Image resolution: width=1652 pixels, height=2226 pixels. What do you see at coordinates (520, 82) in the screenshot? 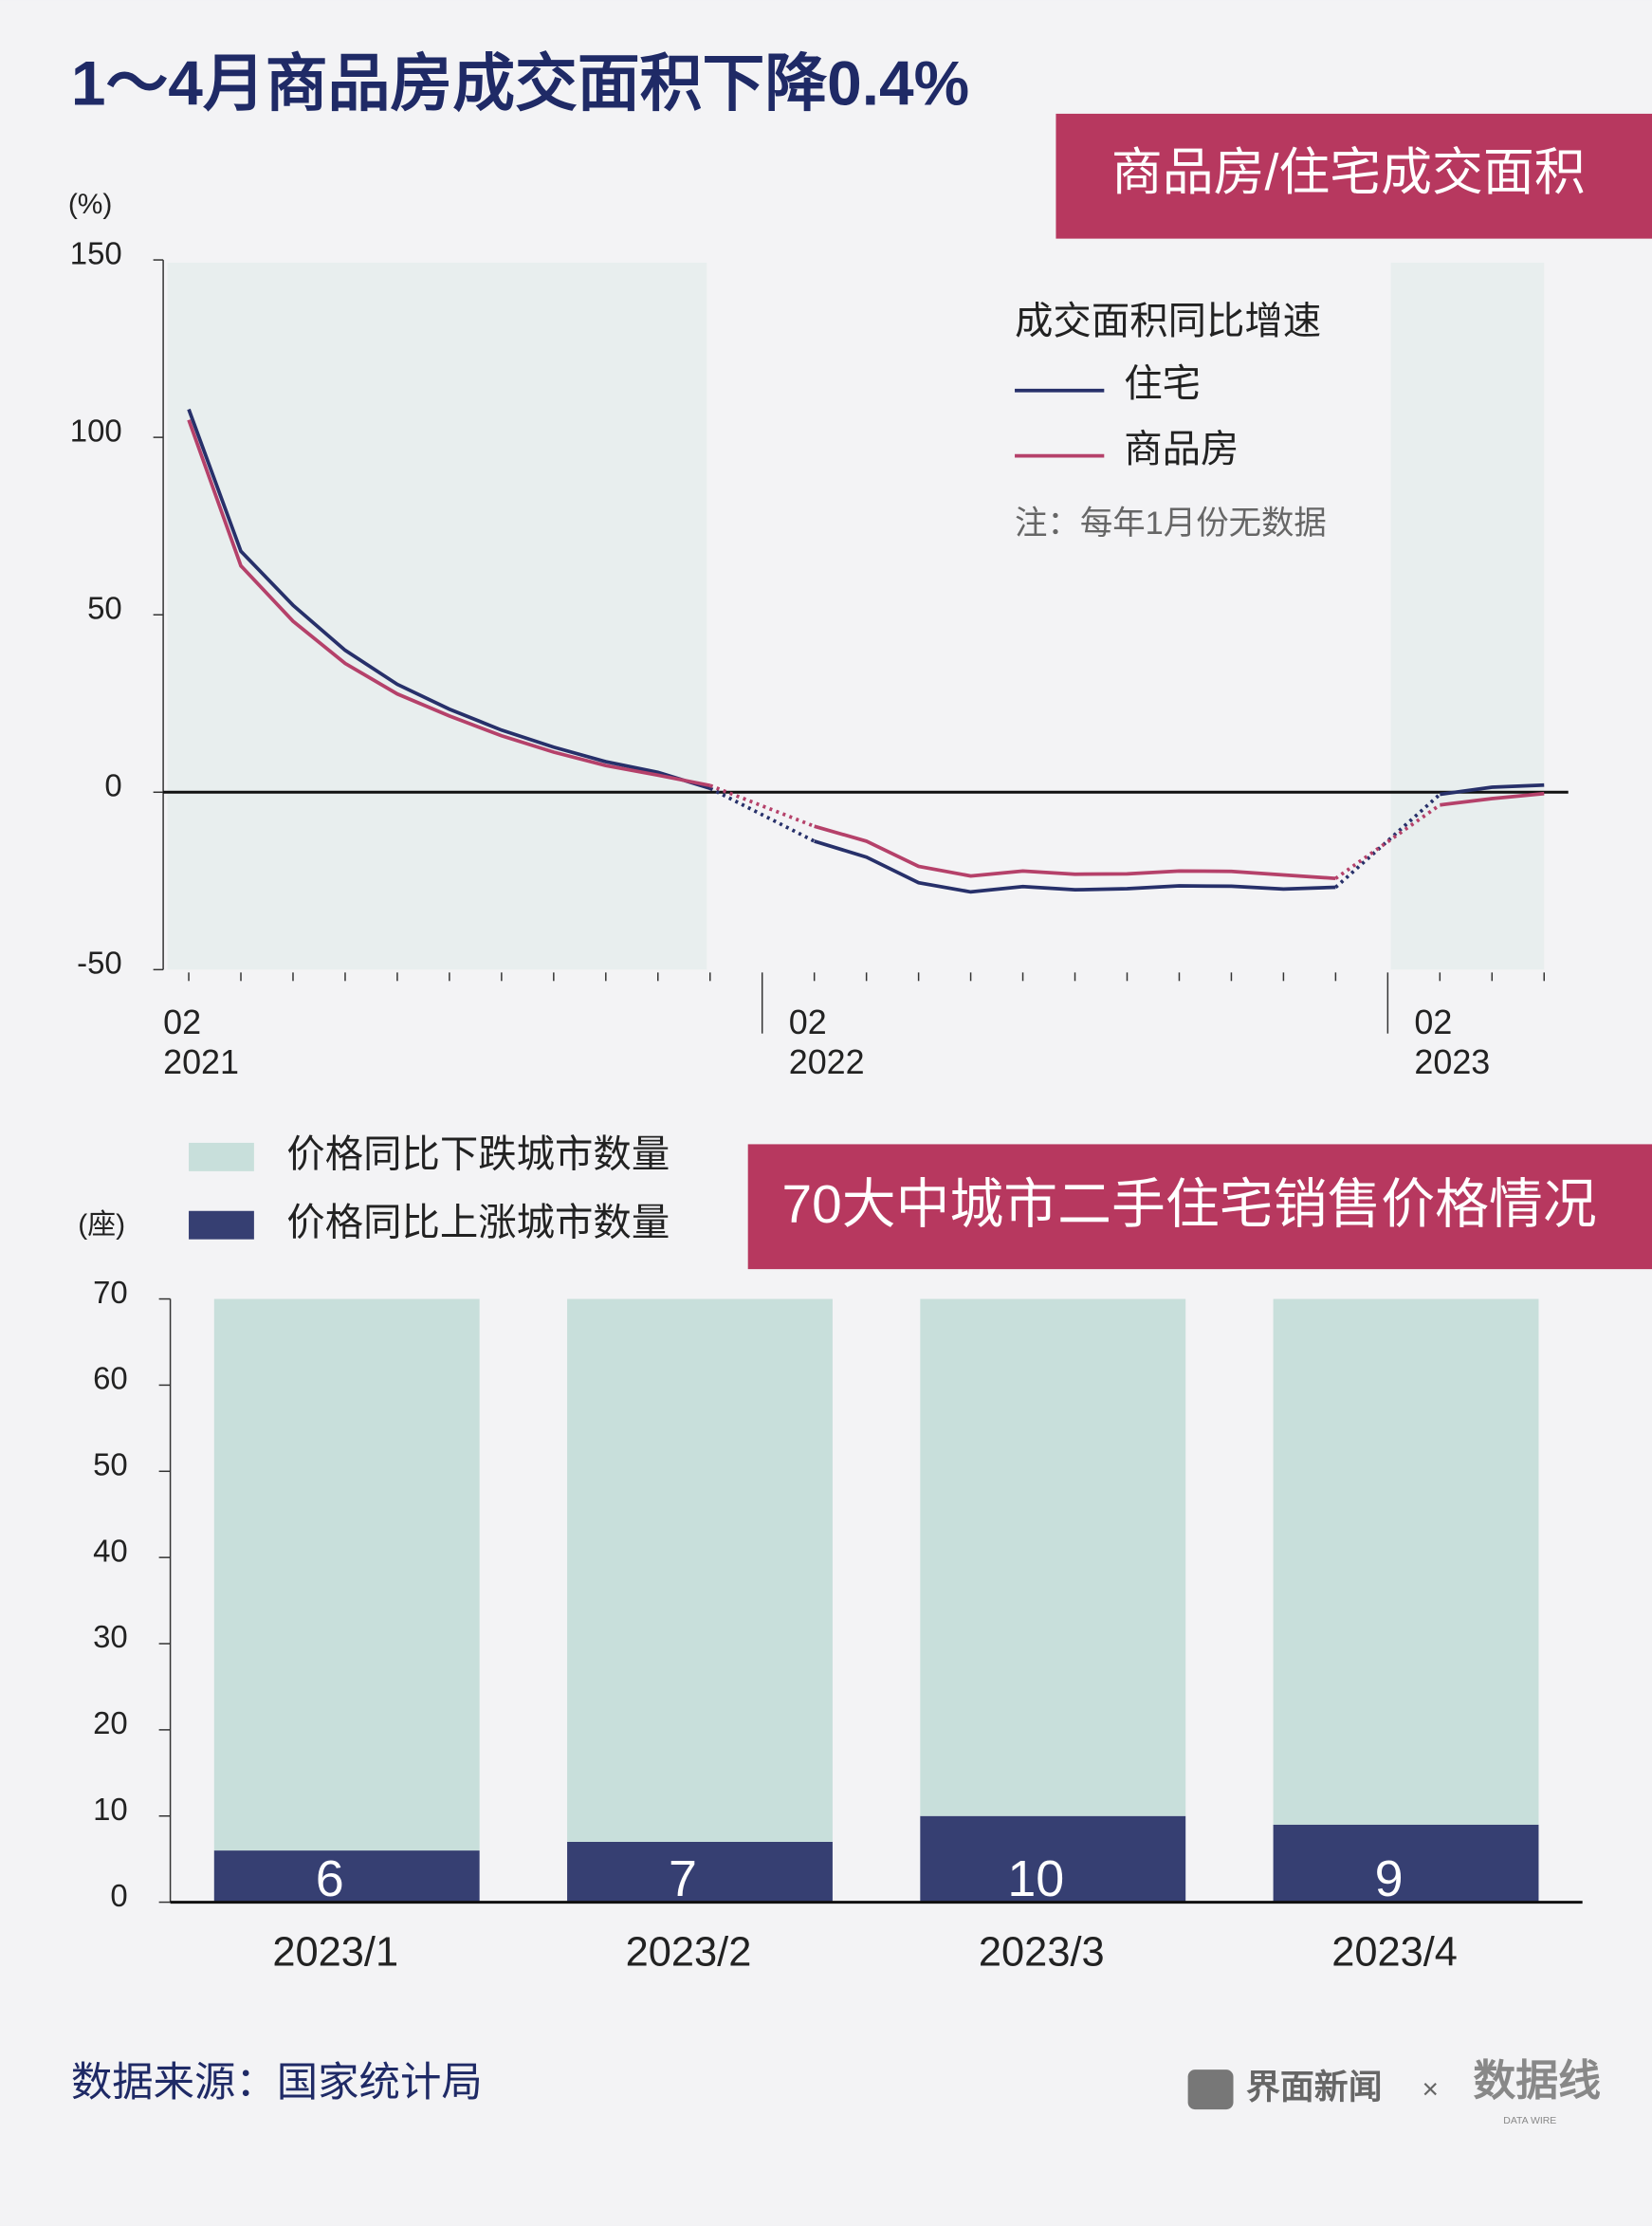
I see `page-title: 1～4月商品房成交面积下降0.4%` at bounding box center [520, 82].